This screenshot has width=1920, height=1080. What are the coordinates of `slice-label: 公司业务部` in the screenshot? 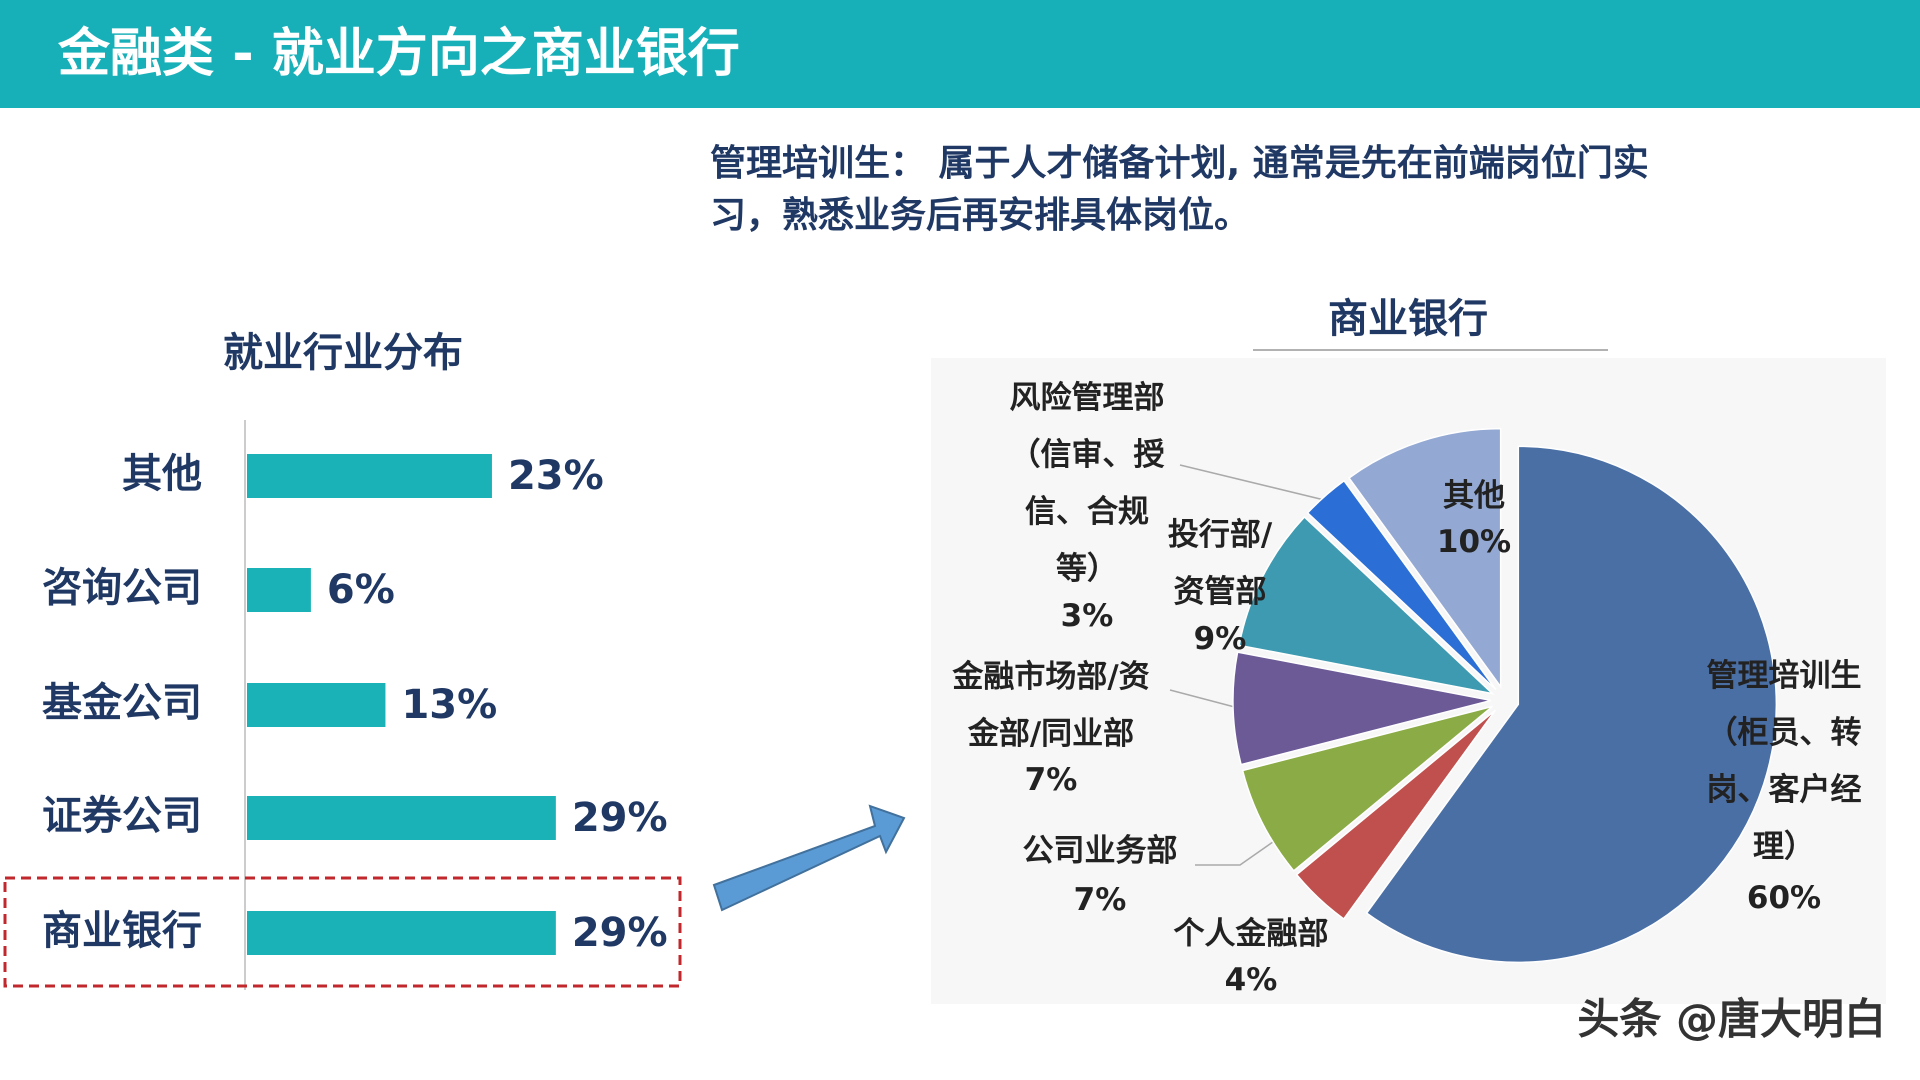 It's located at (1100, 851).